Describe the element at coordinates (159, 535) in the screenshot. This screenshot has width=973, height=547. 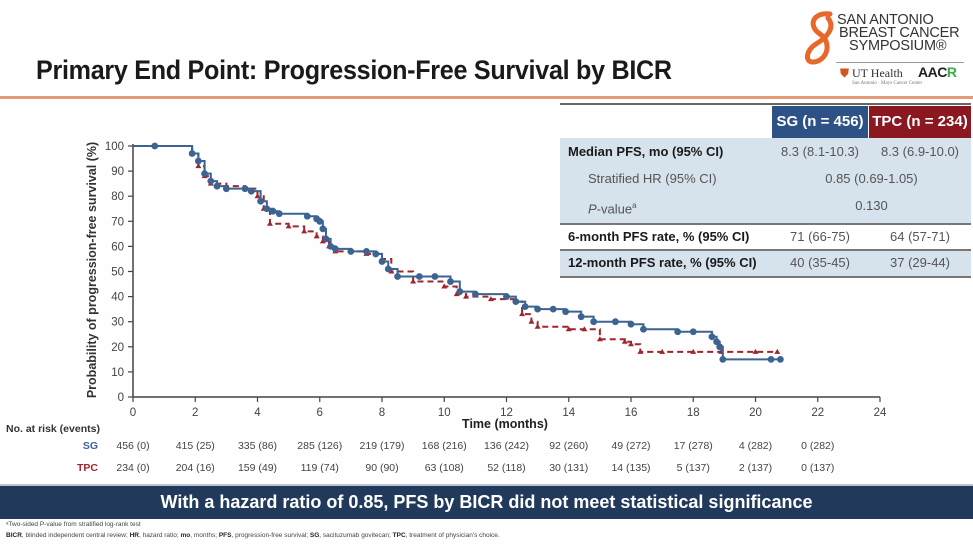
I see `abbrev-definition: , hazard ratio;` at that location.